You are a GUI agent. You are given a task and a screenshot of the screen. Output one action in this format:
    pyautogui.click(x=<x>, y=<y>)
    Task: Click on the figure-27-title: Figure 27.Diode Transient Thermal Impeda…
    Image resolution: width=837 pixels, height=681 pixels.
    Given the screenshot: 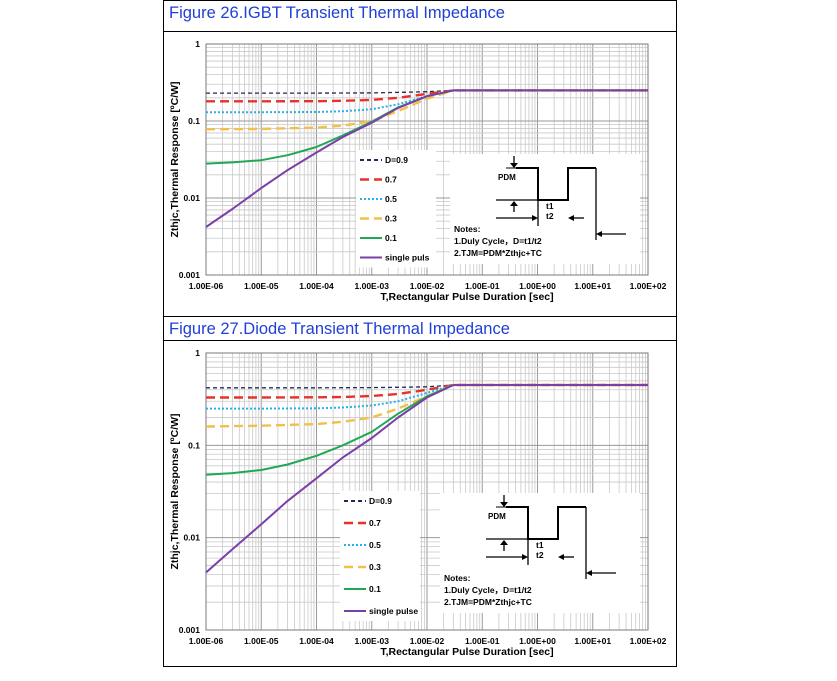 What is the action you would take?
    pyautogui.click(x=339, y=329)
    